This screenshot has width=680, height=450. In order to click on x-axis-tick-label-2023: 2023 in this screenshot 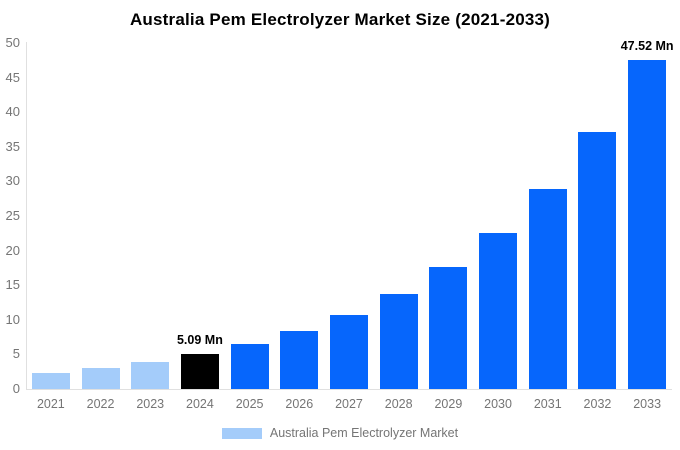, I will do `click(150, 404)`.